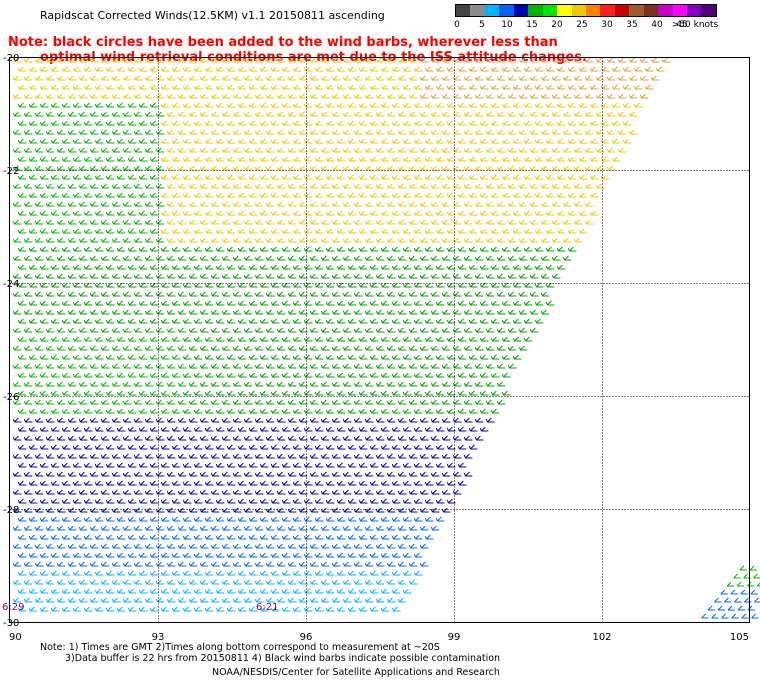  What do you see at coordinates (454, 637) in the screenshot?
I see `lon-label: 99` at bounding box center [454, 637].